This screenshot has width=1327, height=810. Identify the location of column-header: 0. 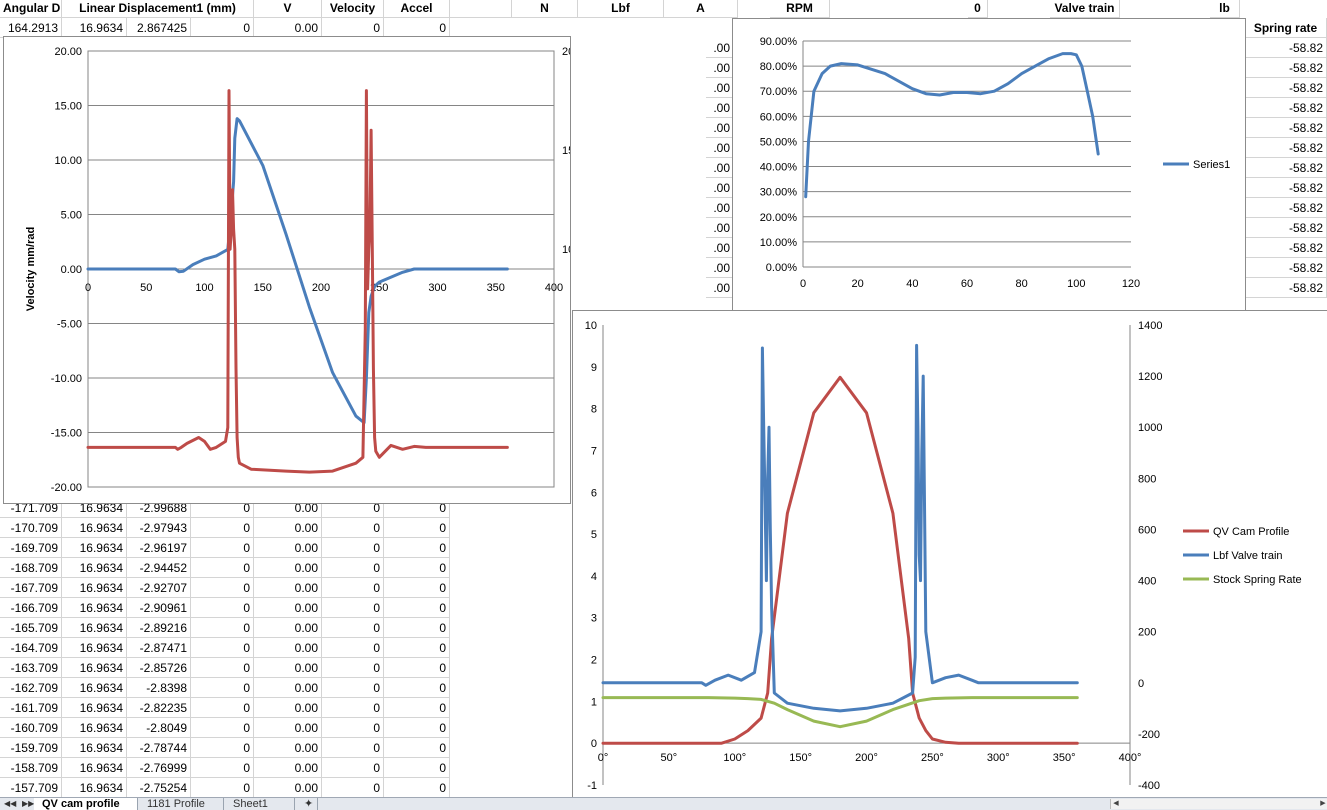
(978, 9).